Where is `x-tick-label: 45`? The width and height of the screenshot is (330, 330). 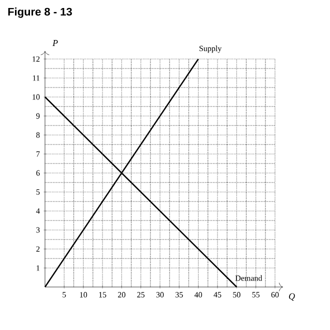
x-tick-label: 45 is located at coordinates (218, 295).